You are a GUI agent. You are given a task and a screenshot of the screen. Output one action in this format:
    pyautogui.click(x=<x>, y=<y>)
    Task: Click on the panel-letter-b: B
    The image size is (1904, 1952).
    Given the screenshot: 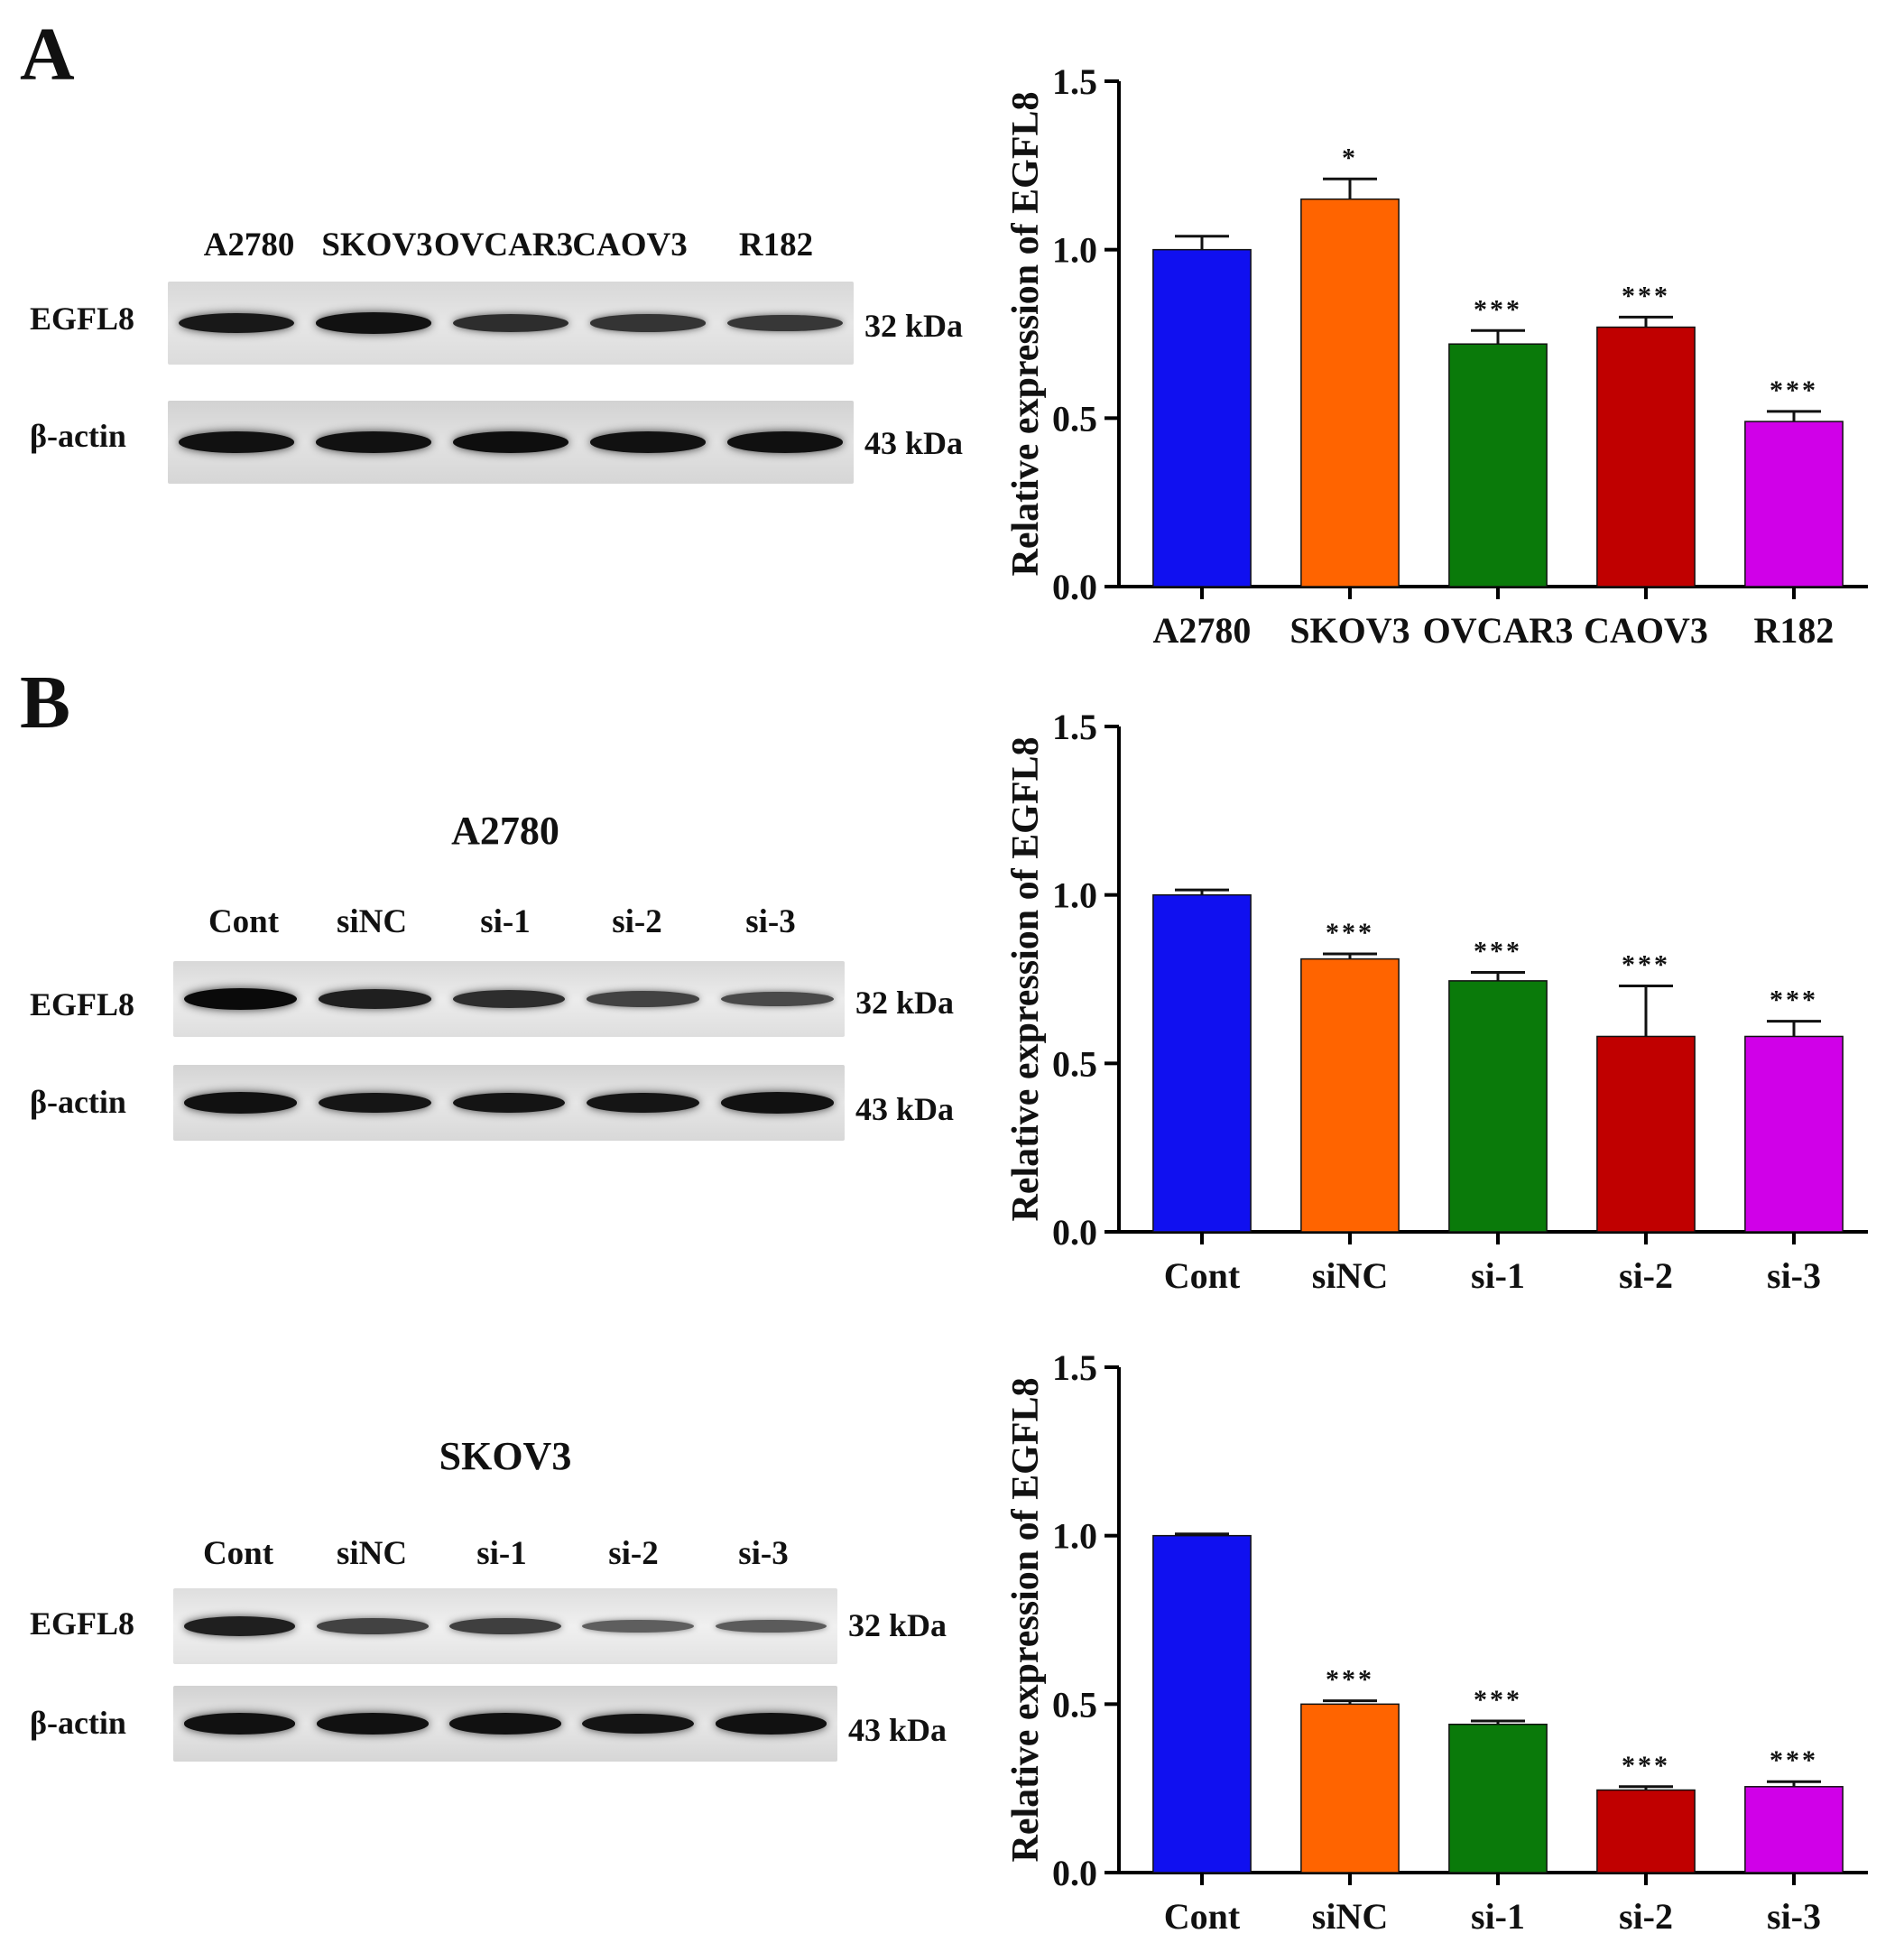 What is the action you would take?
    pyautogui.click(x=45, y=703)
    